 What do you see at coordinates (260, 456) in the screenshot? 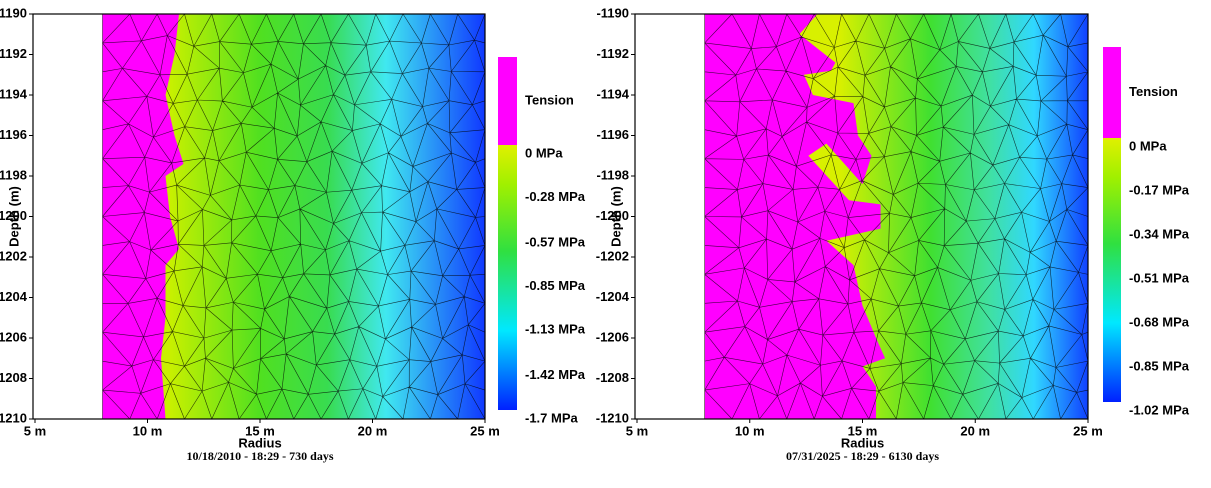
I see `caption: 10/18/2010 - 18:29 - 730 days` at bounding box center [260, 456].